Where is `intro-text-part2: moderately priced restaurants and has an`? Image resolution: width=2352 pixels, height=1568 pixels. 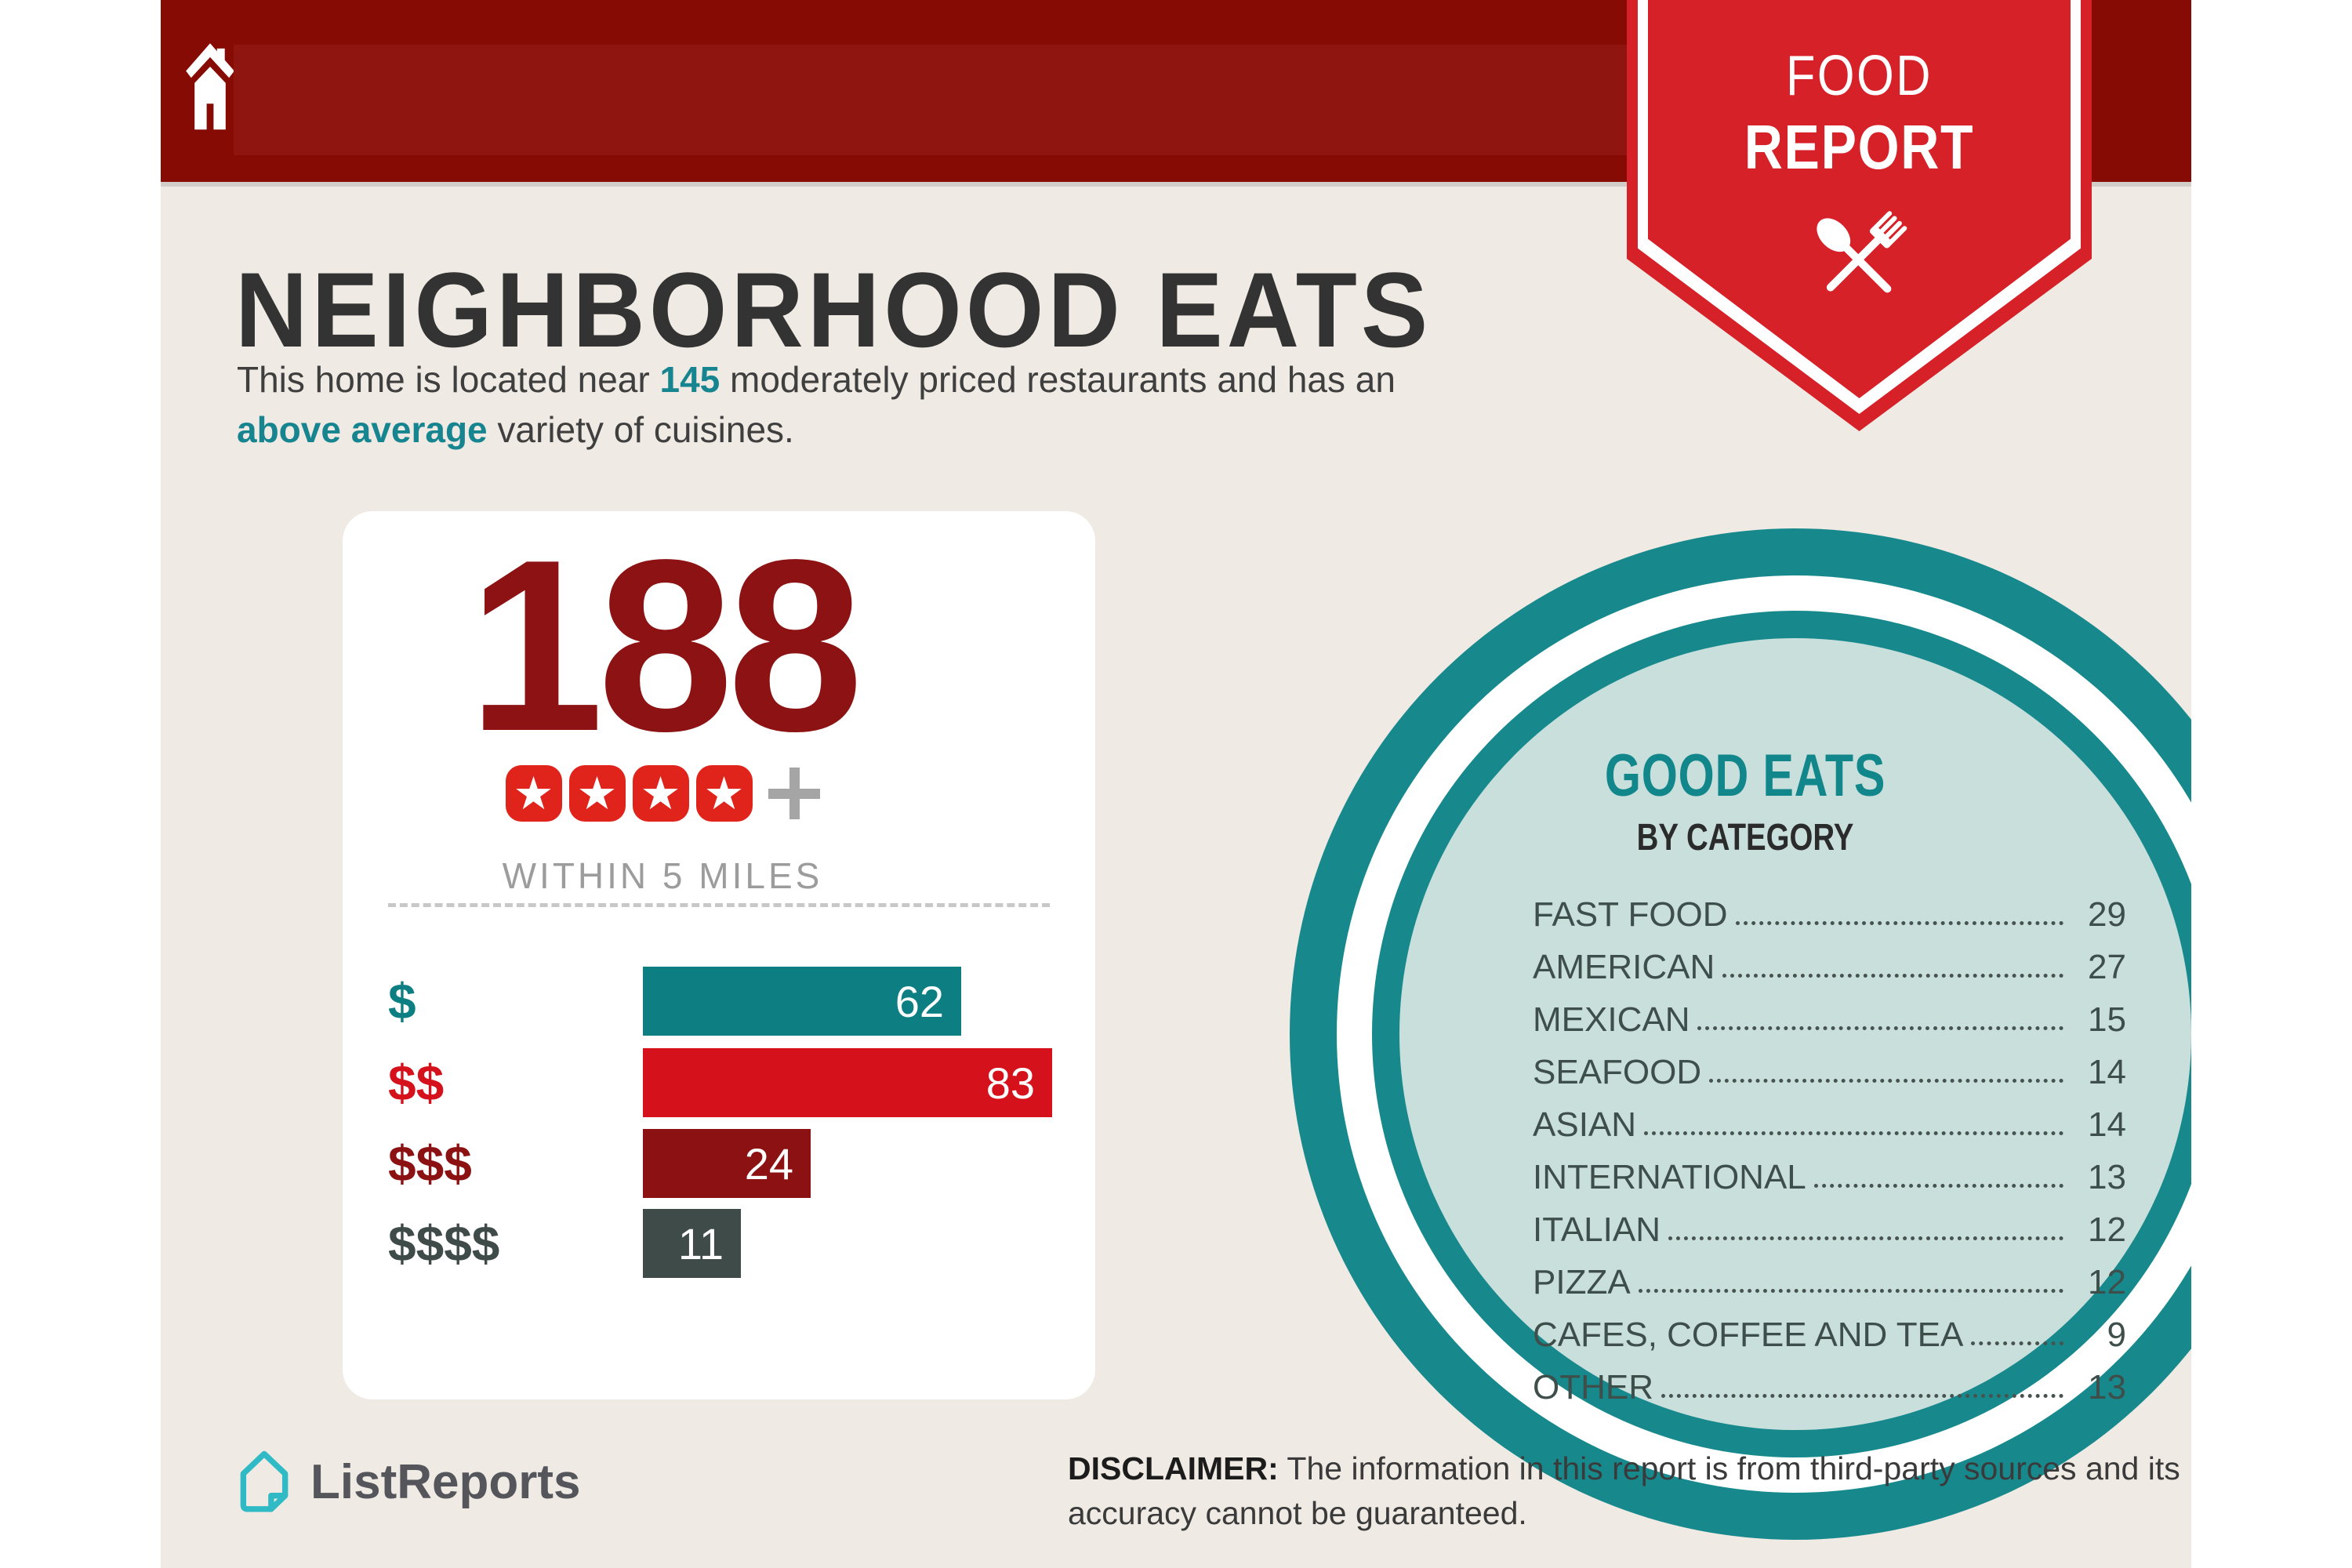 intro-text-part2: moderately priced restaurants and has an is located at coordinates (1058, 379).